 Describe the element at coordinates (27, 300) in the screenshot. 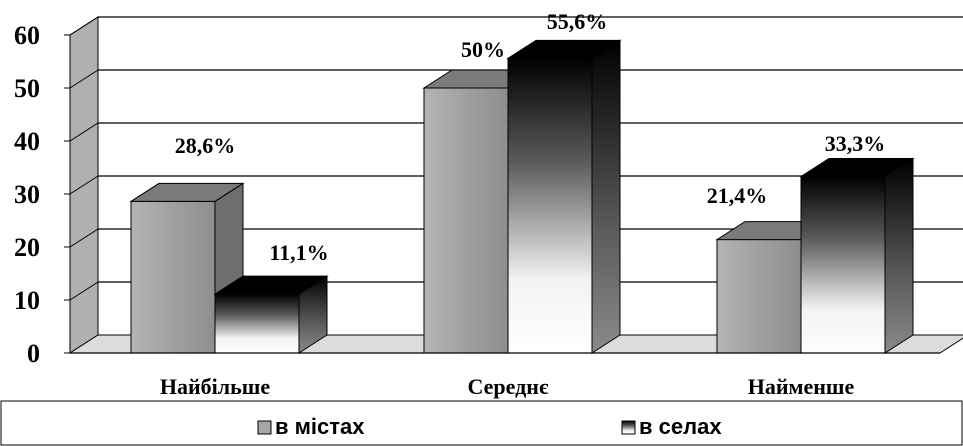

I see `y-tick-label: 10` at that location.